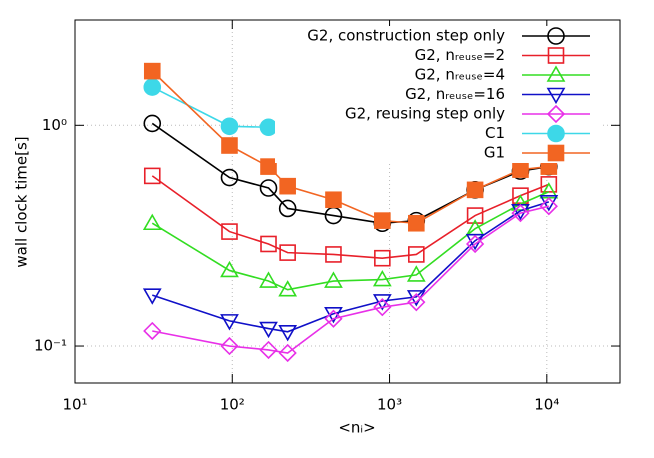  What do you see at coordinates (460, 75) in the screenshot?
I see `legend-label: G2, nᵣₑᵤₛₑ=4` at bounding box center [460, 75].